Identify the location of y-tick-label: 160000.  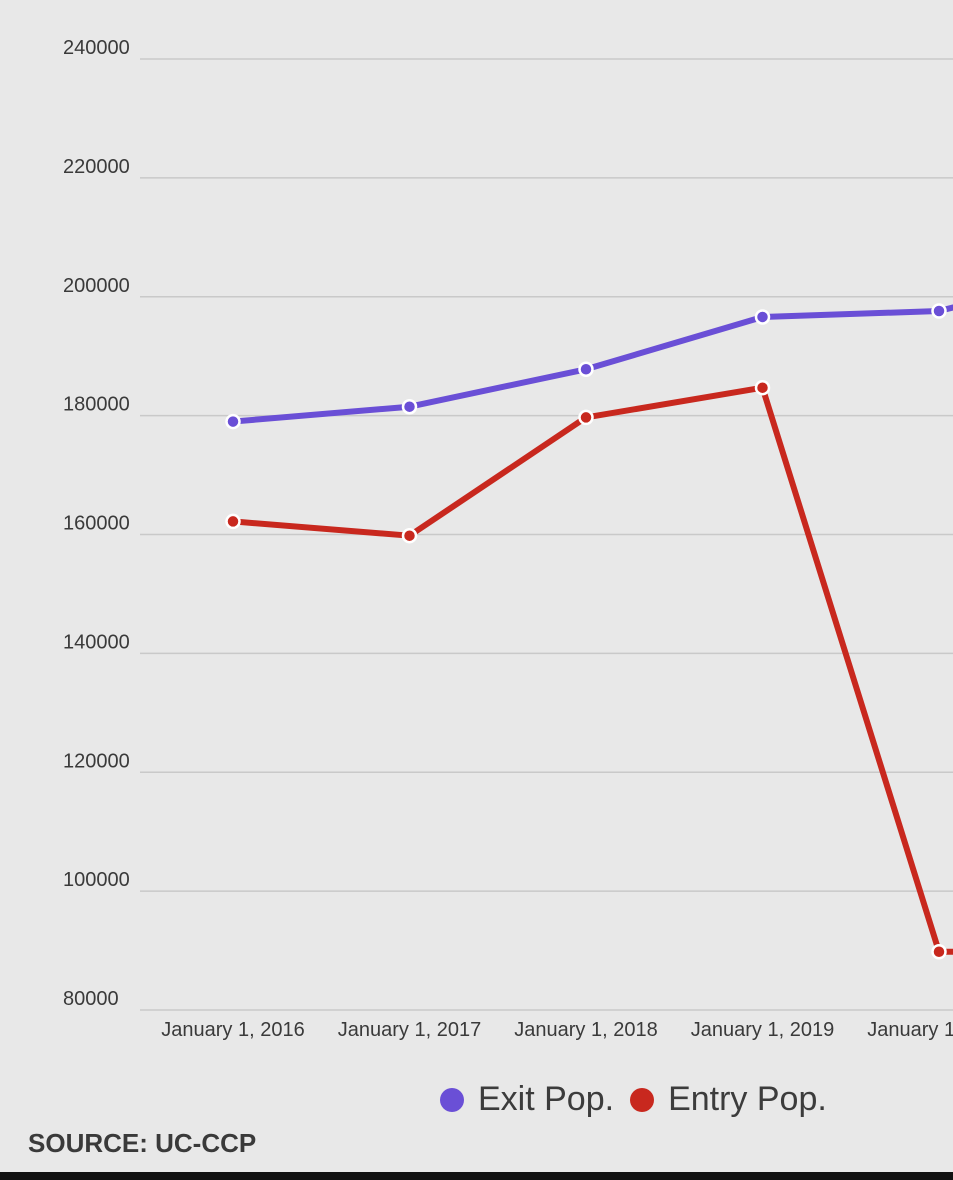
(96, 524).